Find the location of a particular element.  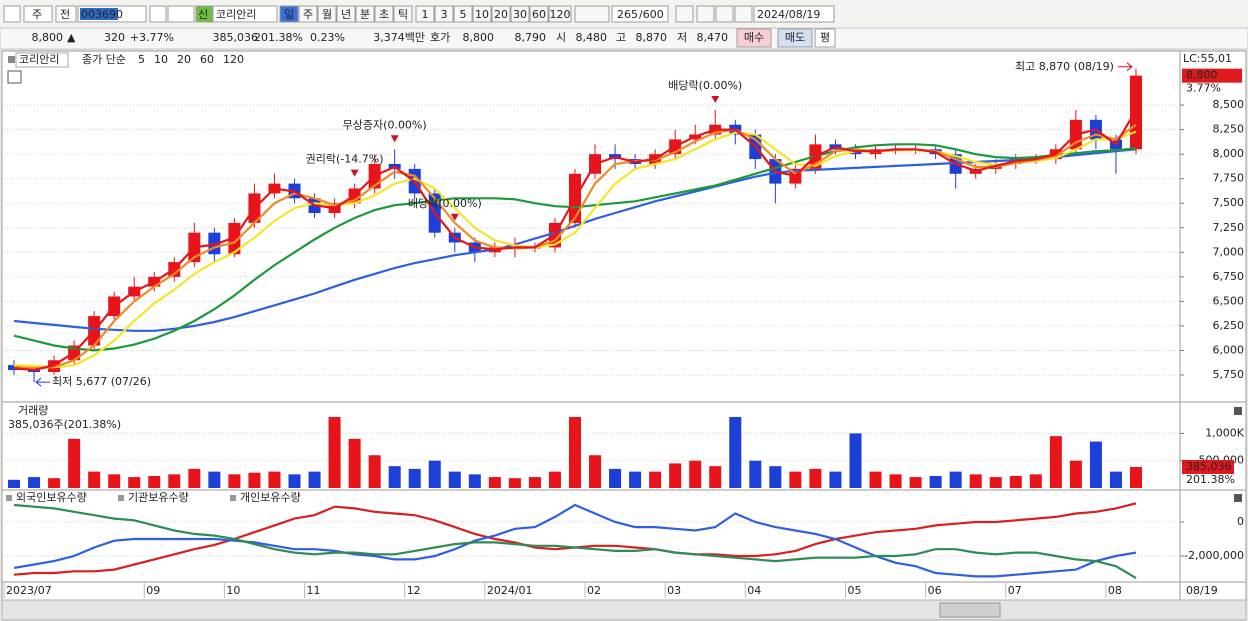

y-tick-label: 6,250 is located at coordinates (1229, 325).